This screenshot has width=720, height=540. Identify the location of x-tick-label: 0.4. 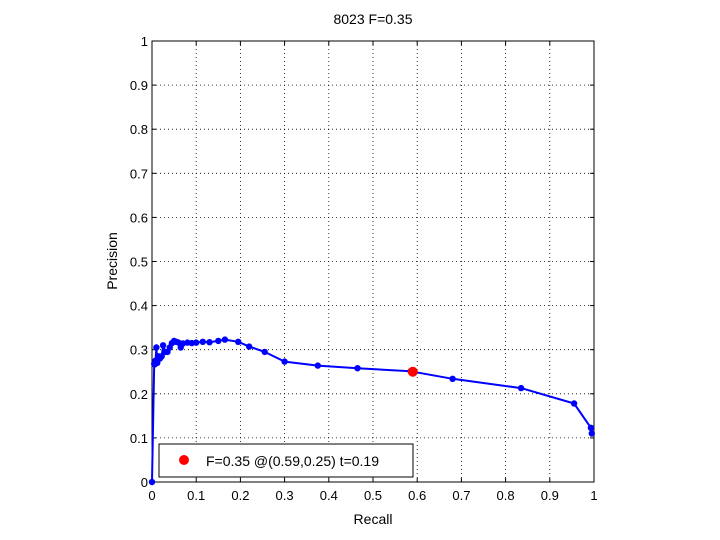
(329, 495).